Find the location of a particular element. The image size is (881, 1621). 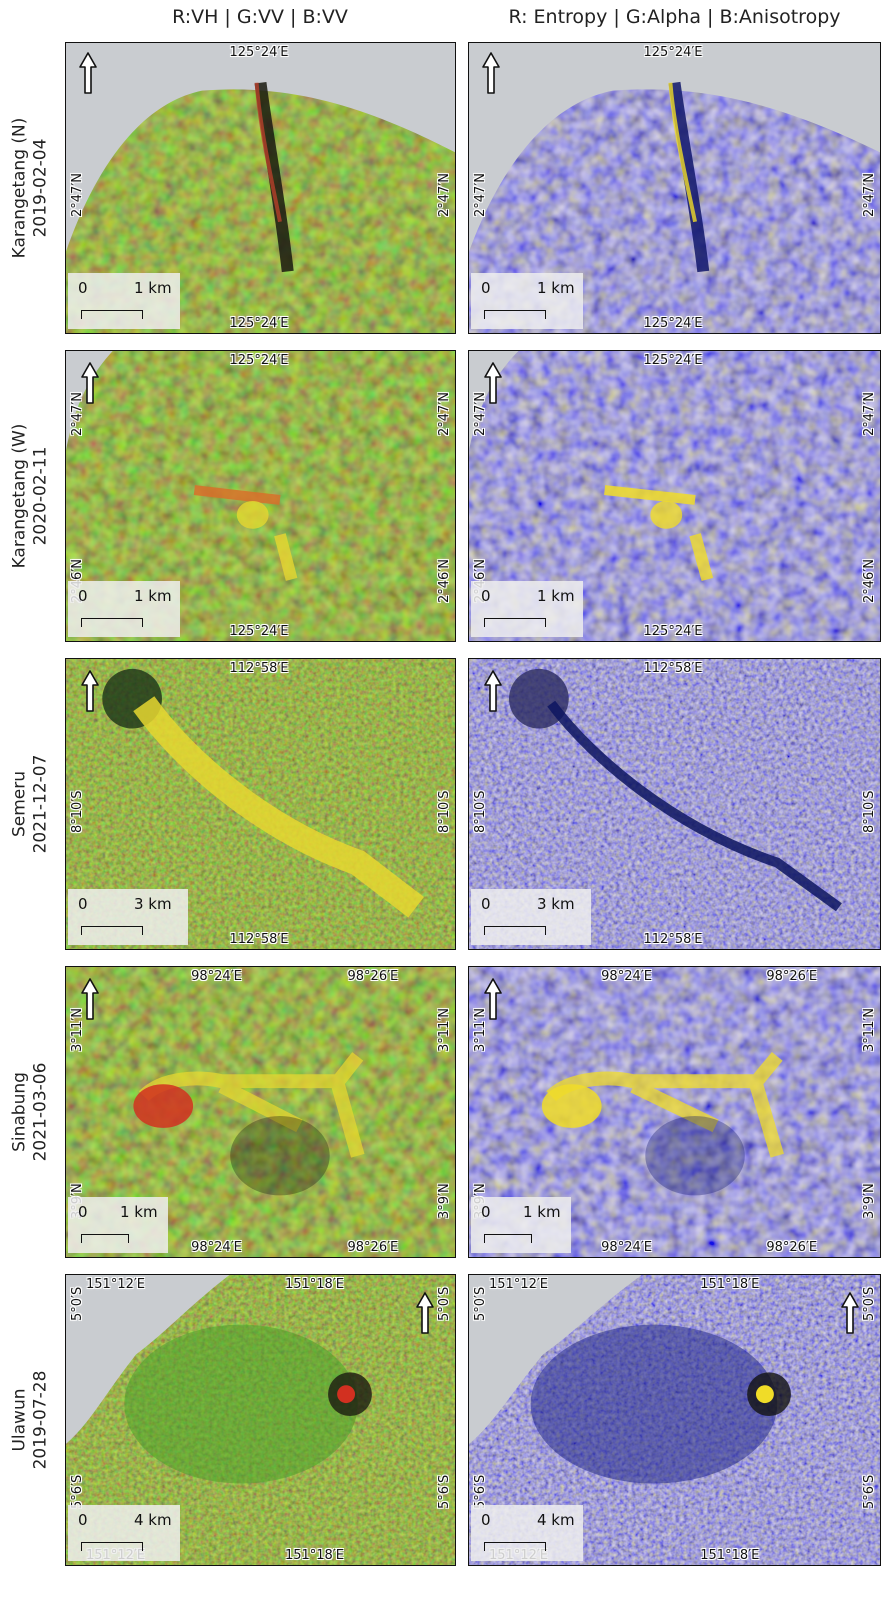

row-label: Sinabung 2021-03-06 is located at coordinates (30, 1112).